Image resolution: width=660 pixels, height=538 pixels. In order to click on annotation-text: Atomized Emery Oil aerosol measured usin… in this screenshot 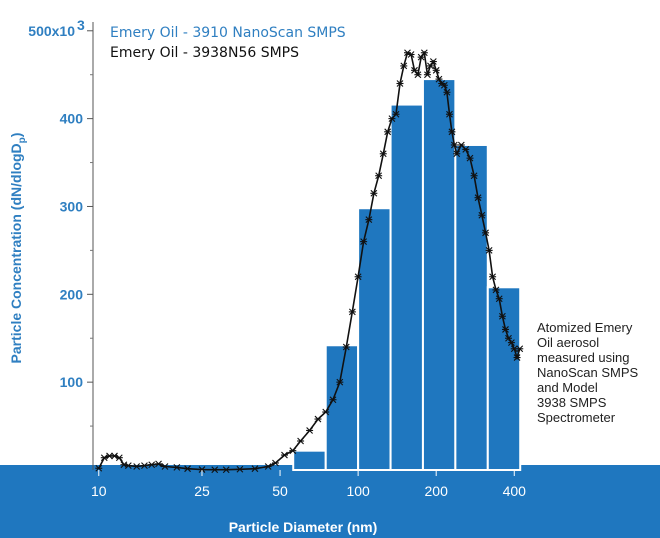, I will do `click(589, 372)`.